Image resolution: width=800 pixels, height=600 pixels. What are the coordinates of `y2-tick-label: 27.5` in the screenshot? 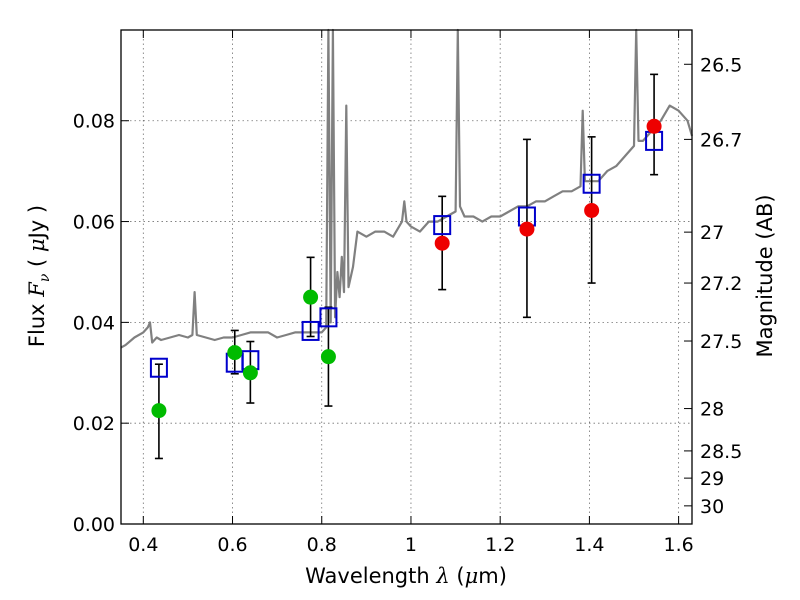 It's located at (721, 342).